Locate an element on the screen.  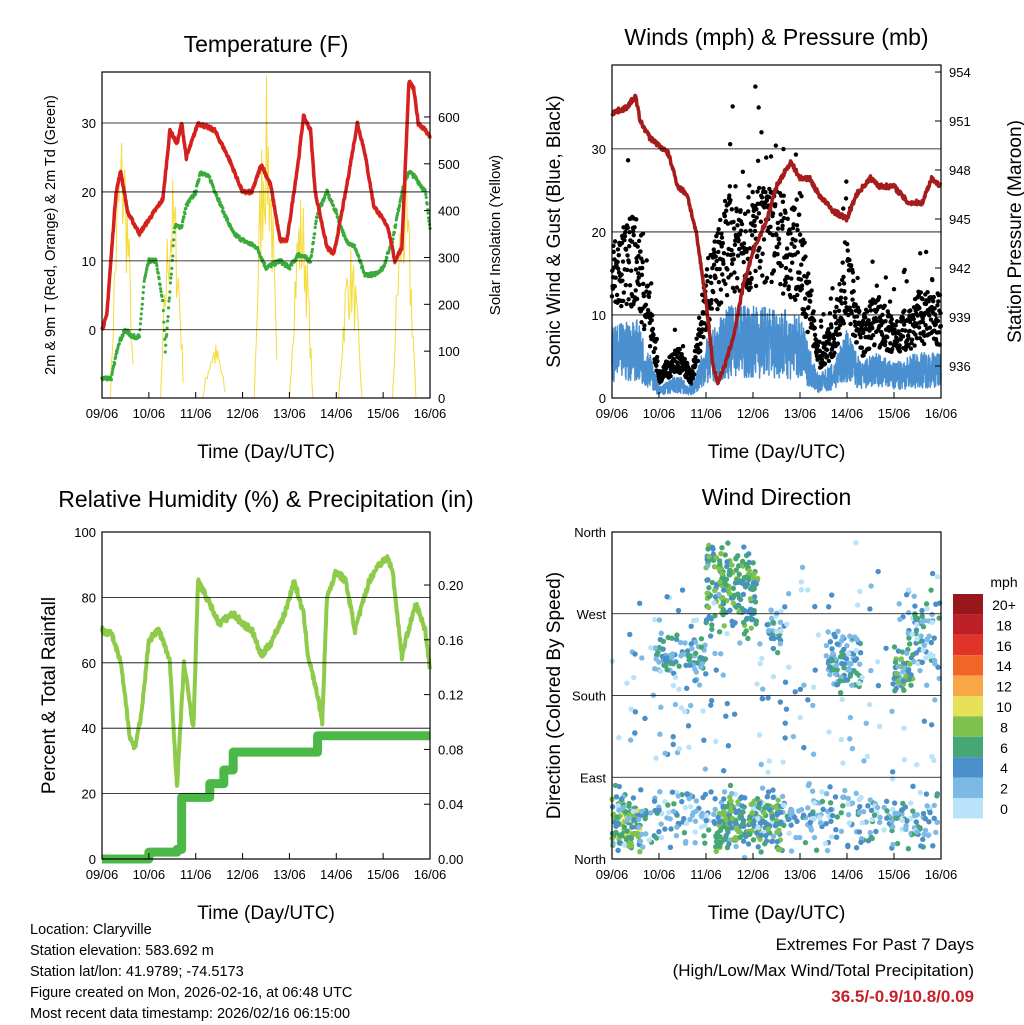
y2-tick-label: 954 is located at coordinates (960, 72).